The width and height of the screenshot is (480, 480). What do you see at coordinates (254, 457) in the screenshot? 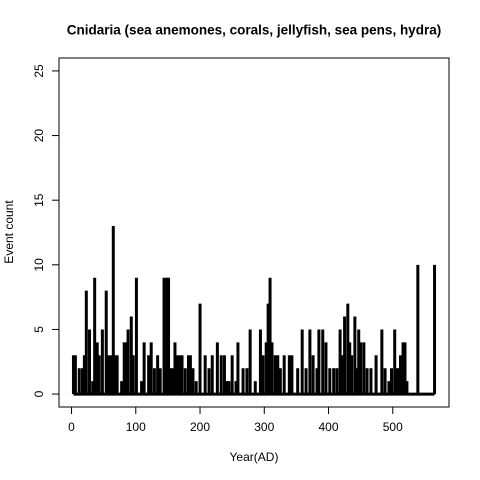
I see `x-axis-label: Year(AD)` at bounding box center [254, 457].